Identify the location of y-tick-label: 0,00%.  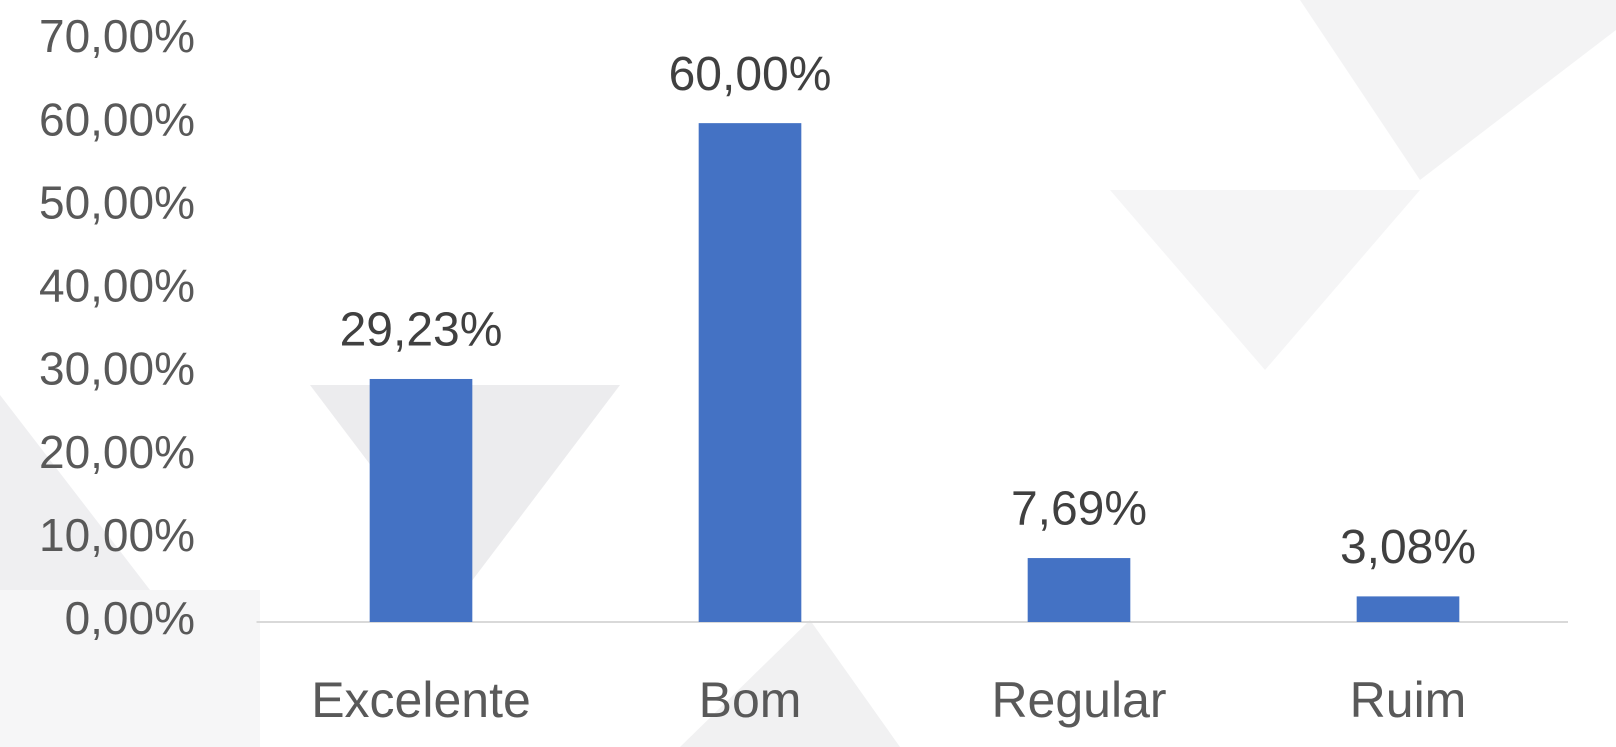
(130, 618).